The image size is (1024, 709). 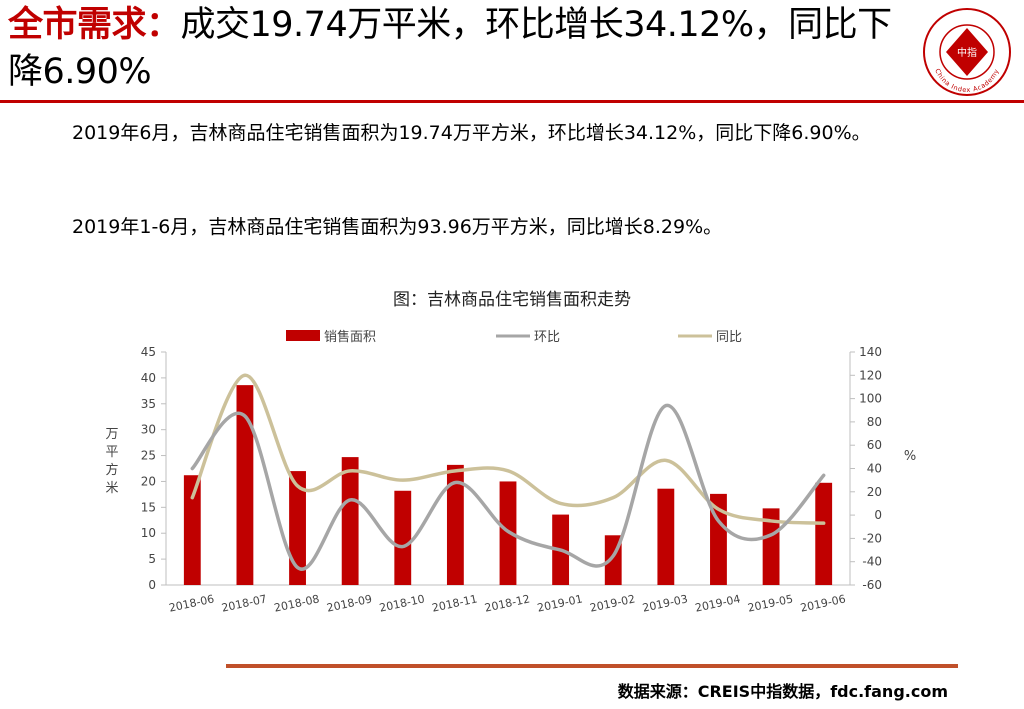 I want to click on right-axis-label: %, so click(x=910, y=456).